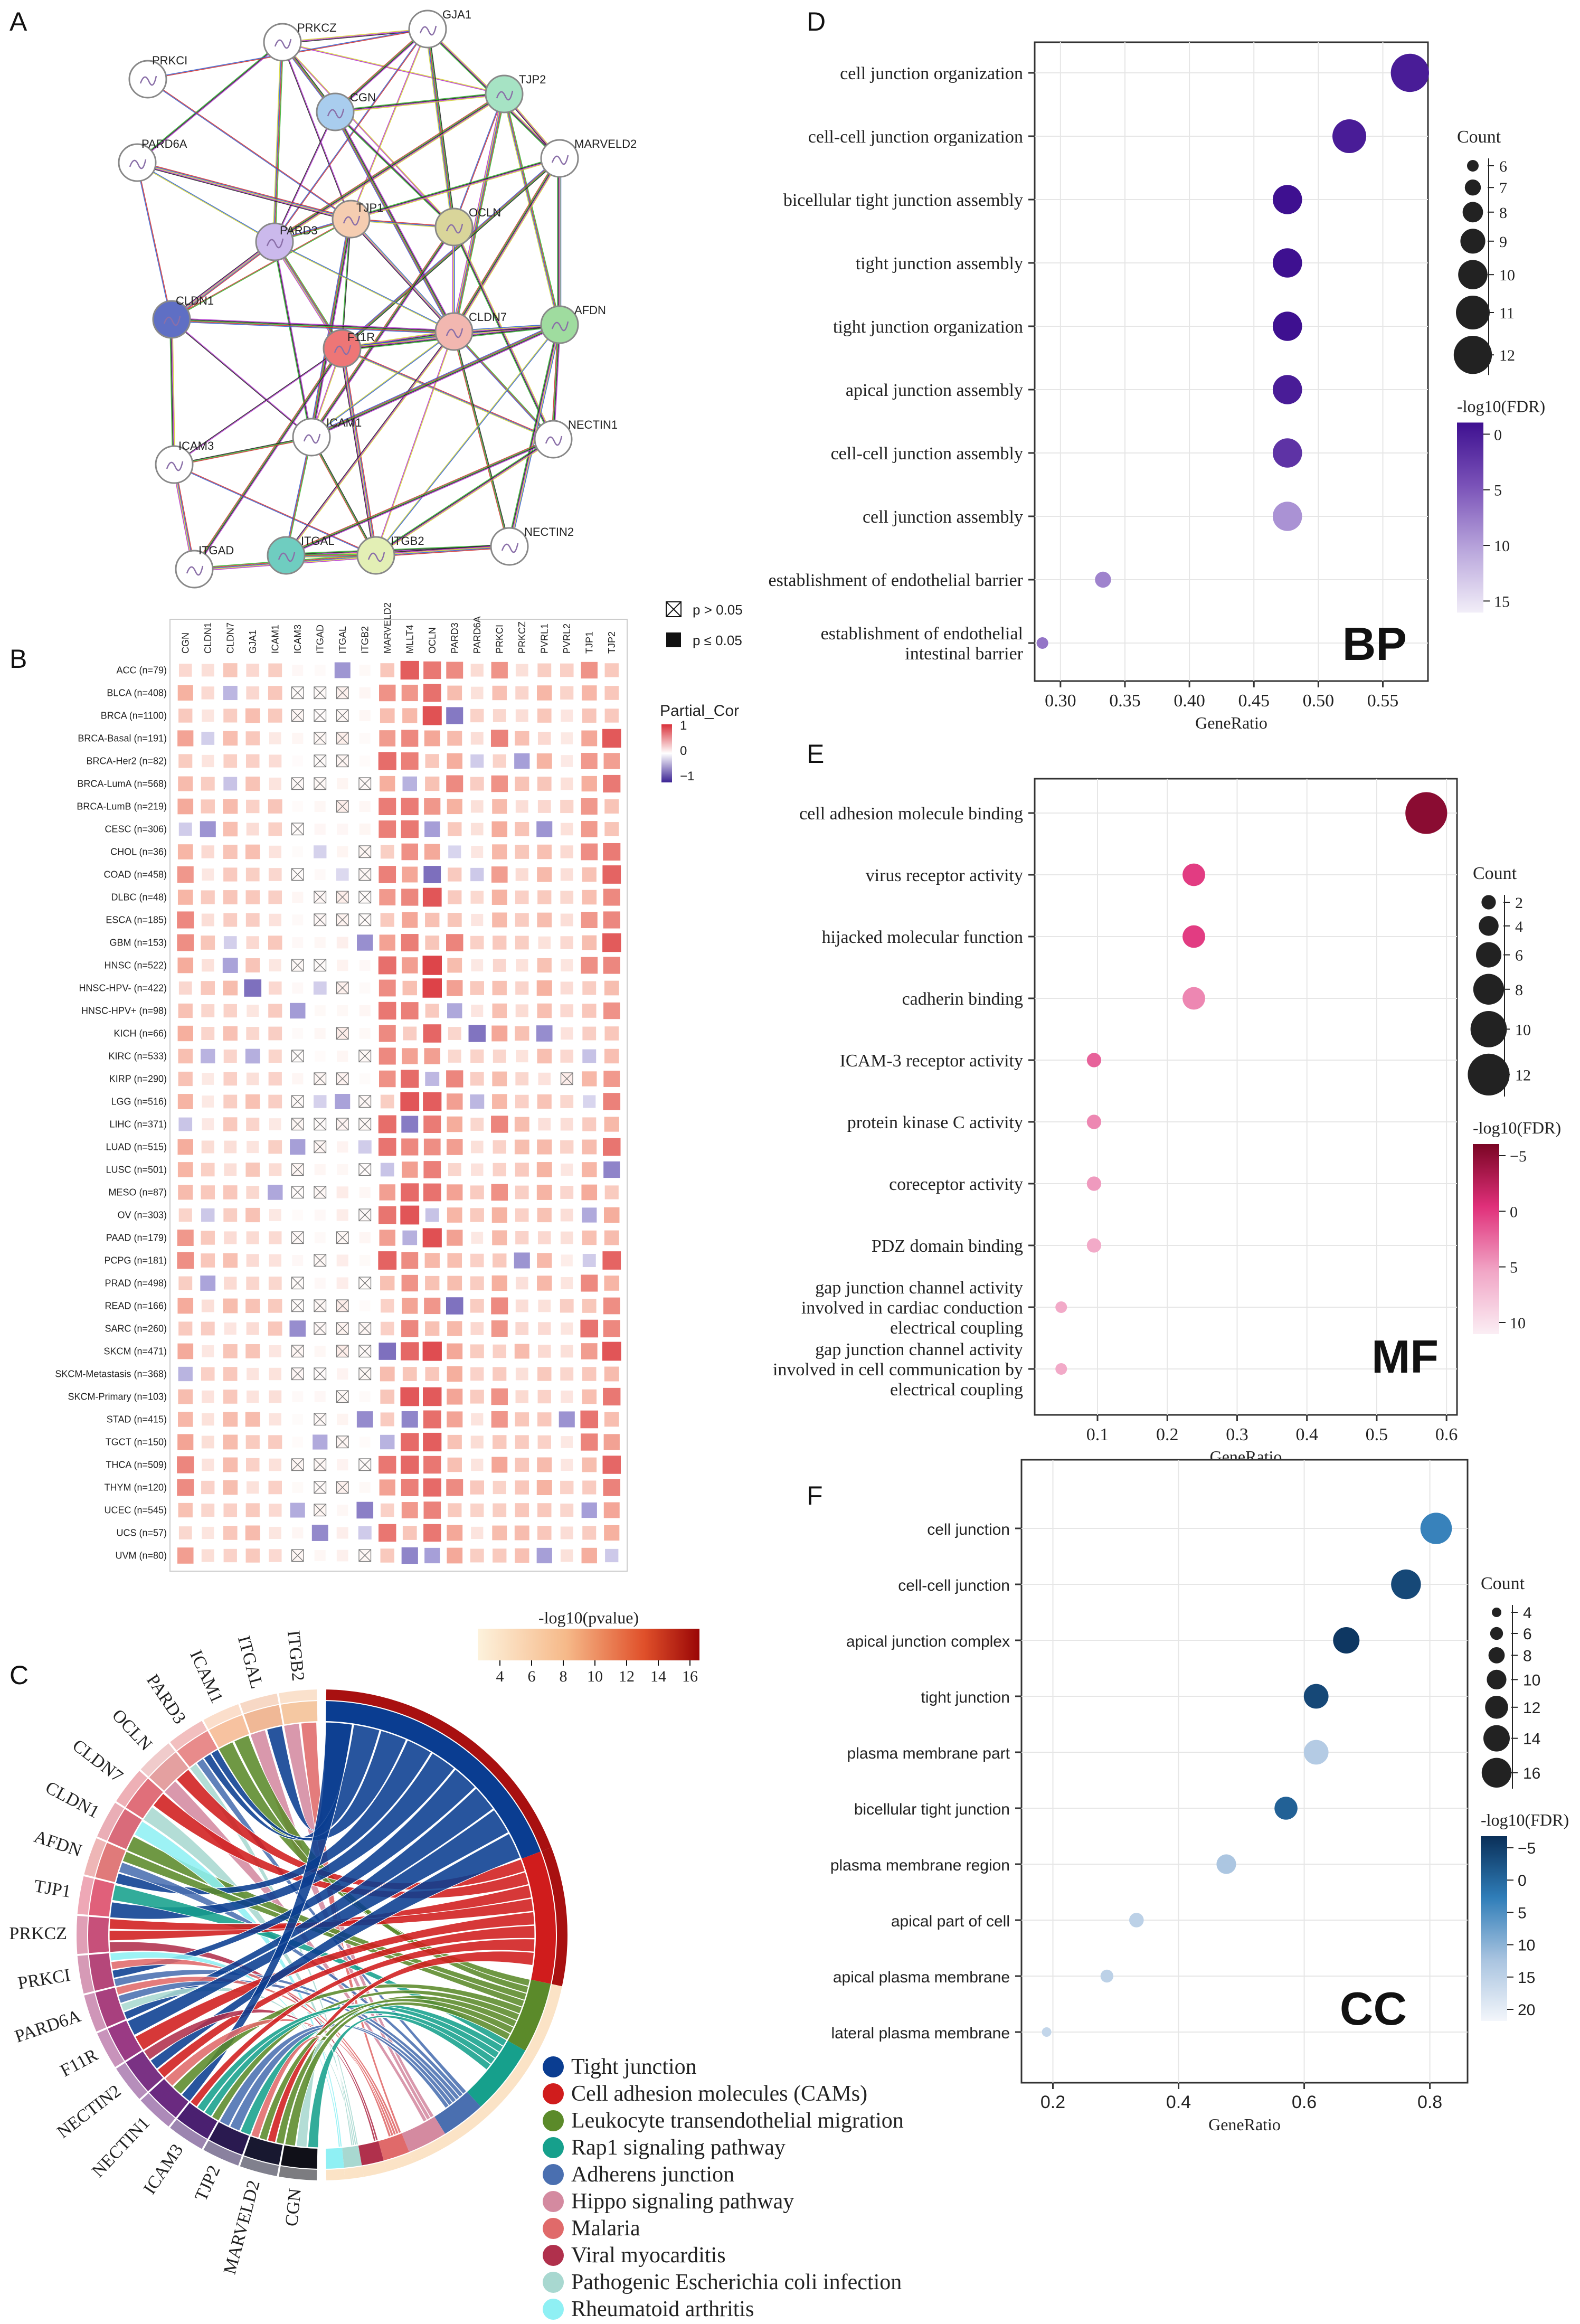 This screenshot has width=1580, height=2324. What do you see at coordinates (342, 640) in the screenshot?
I see `heatmap-gene-label: ITGAL` at bounding box center [342, 640].